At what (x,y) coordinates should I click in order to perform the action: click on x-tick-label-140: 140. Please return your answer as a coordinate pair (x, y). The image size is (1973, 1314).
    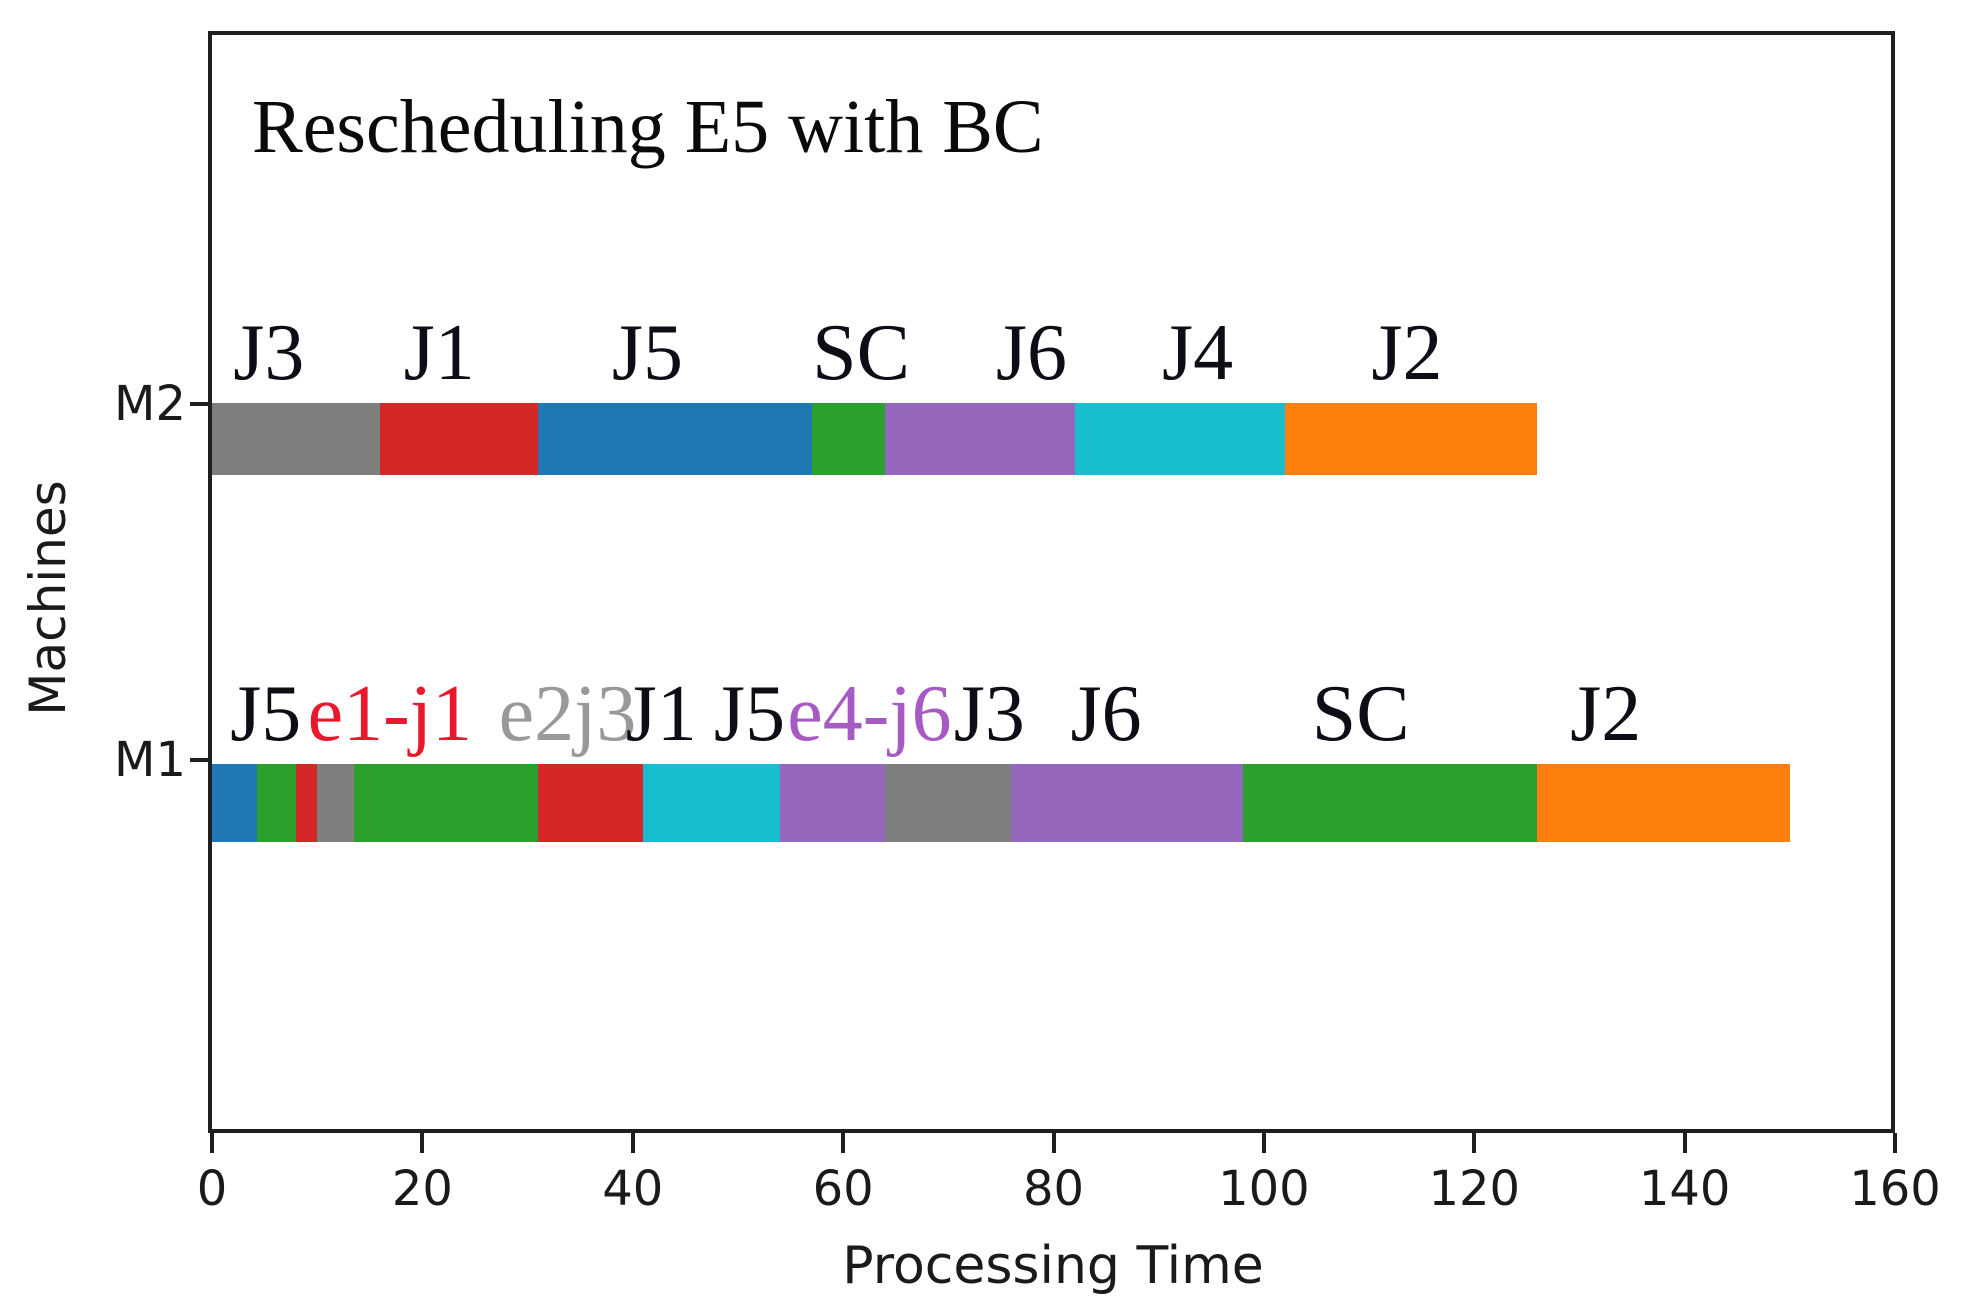
    Looking at the image, I should click on (1684, 1189).